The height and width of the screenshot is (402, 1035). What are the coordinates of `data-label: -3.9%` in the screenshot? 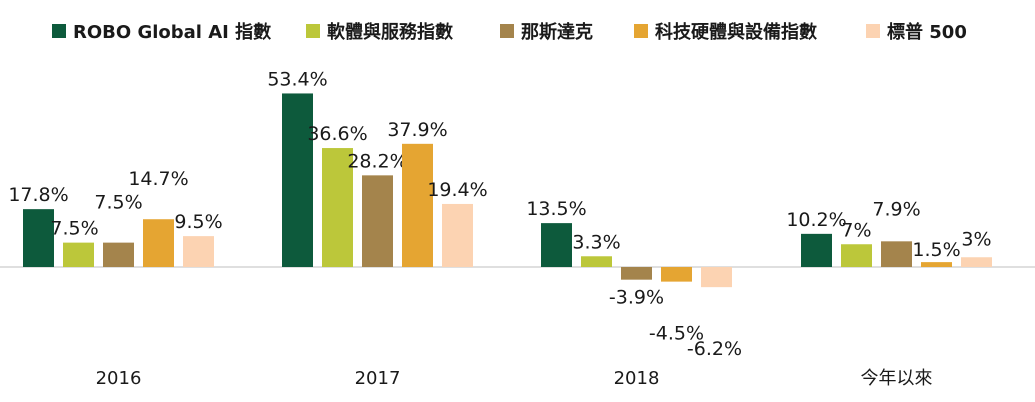 It's located at (636, 298).